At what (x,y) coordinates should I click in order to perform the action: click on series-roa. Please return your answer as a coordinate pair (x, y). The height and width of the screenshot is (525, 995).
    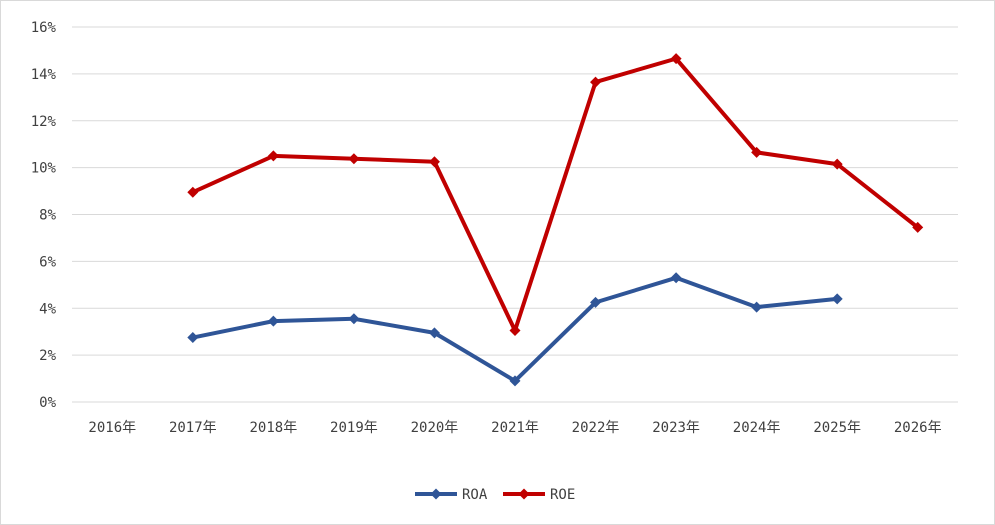
    Looking at the image, I should click on (515, 329).